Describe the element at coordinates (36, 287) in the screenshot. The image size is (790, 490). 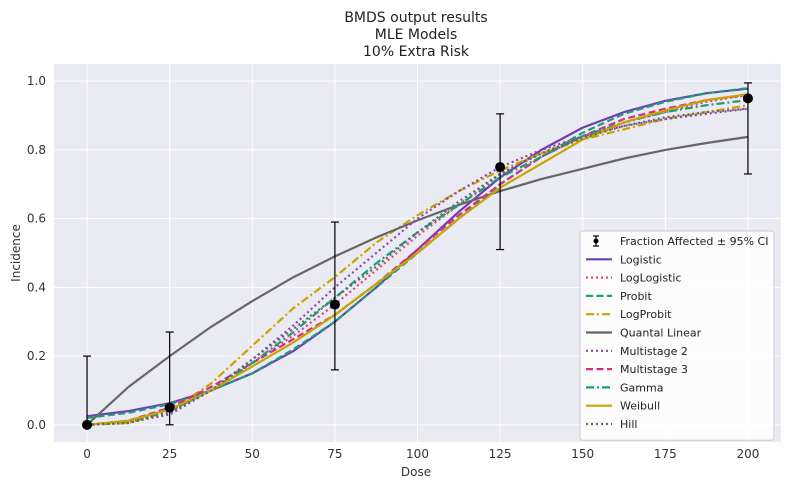
I see `y-tick-label: 0.4` at that location.